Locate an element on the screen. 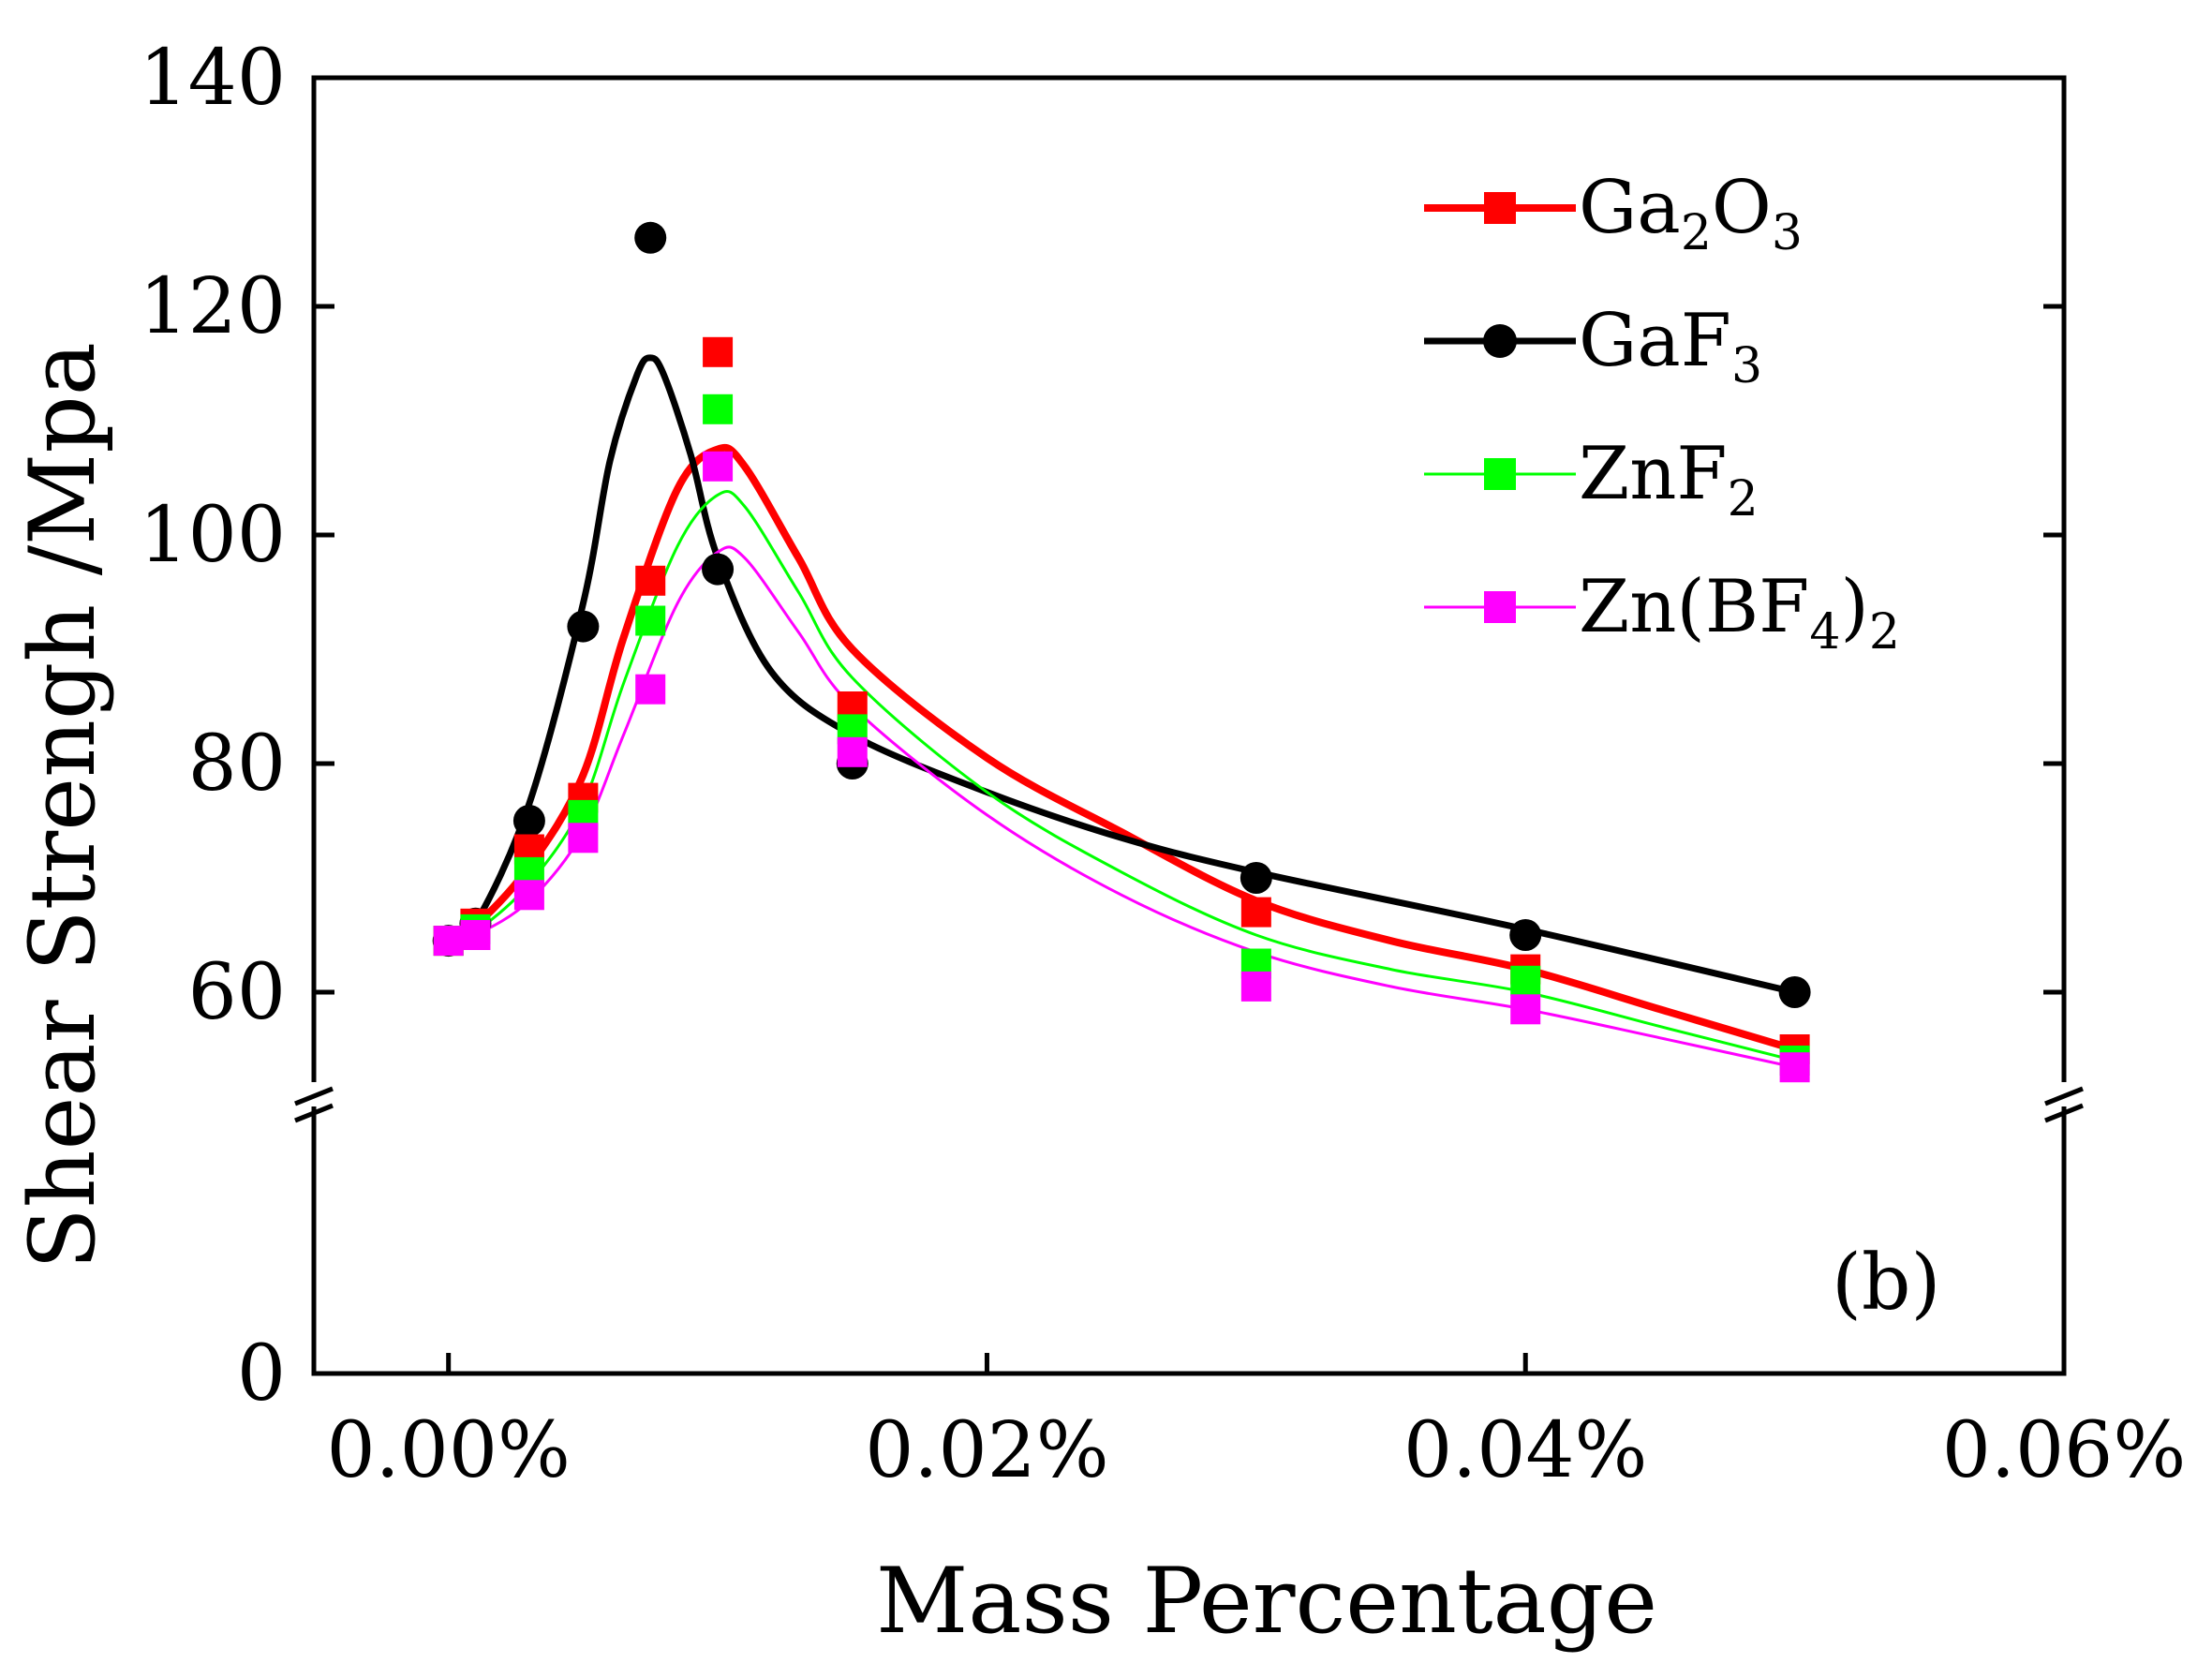  marker-s1-p9 is located at coordinates (1794, 992).